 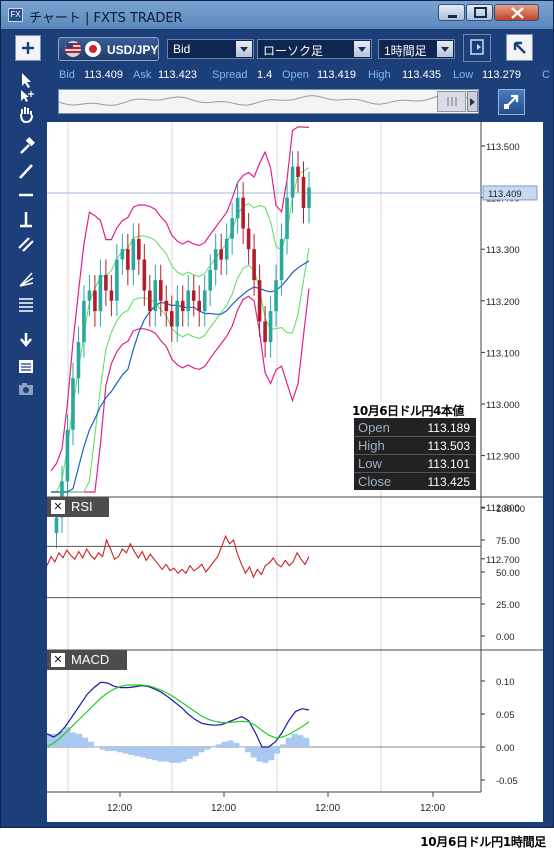 What do you see at coordinates (26, 366) in the screenshot?
I see `list-icon` at bounding box center [26, 366].